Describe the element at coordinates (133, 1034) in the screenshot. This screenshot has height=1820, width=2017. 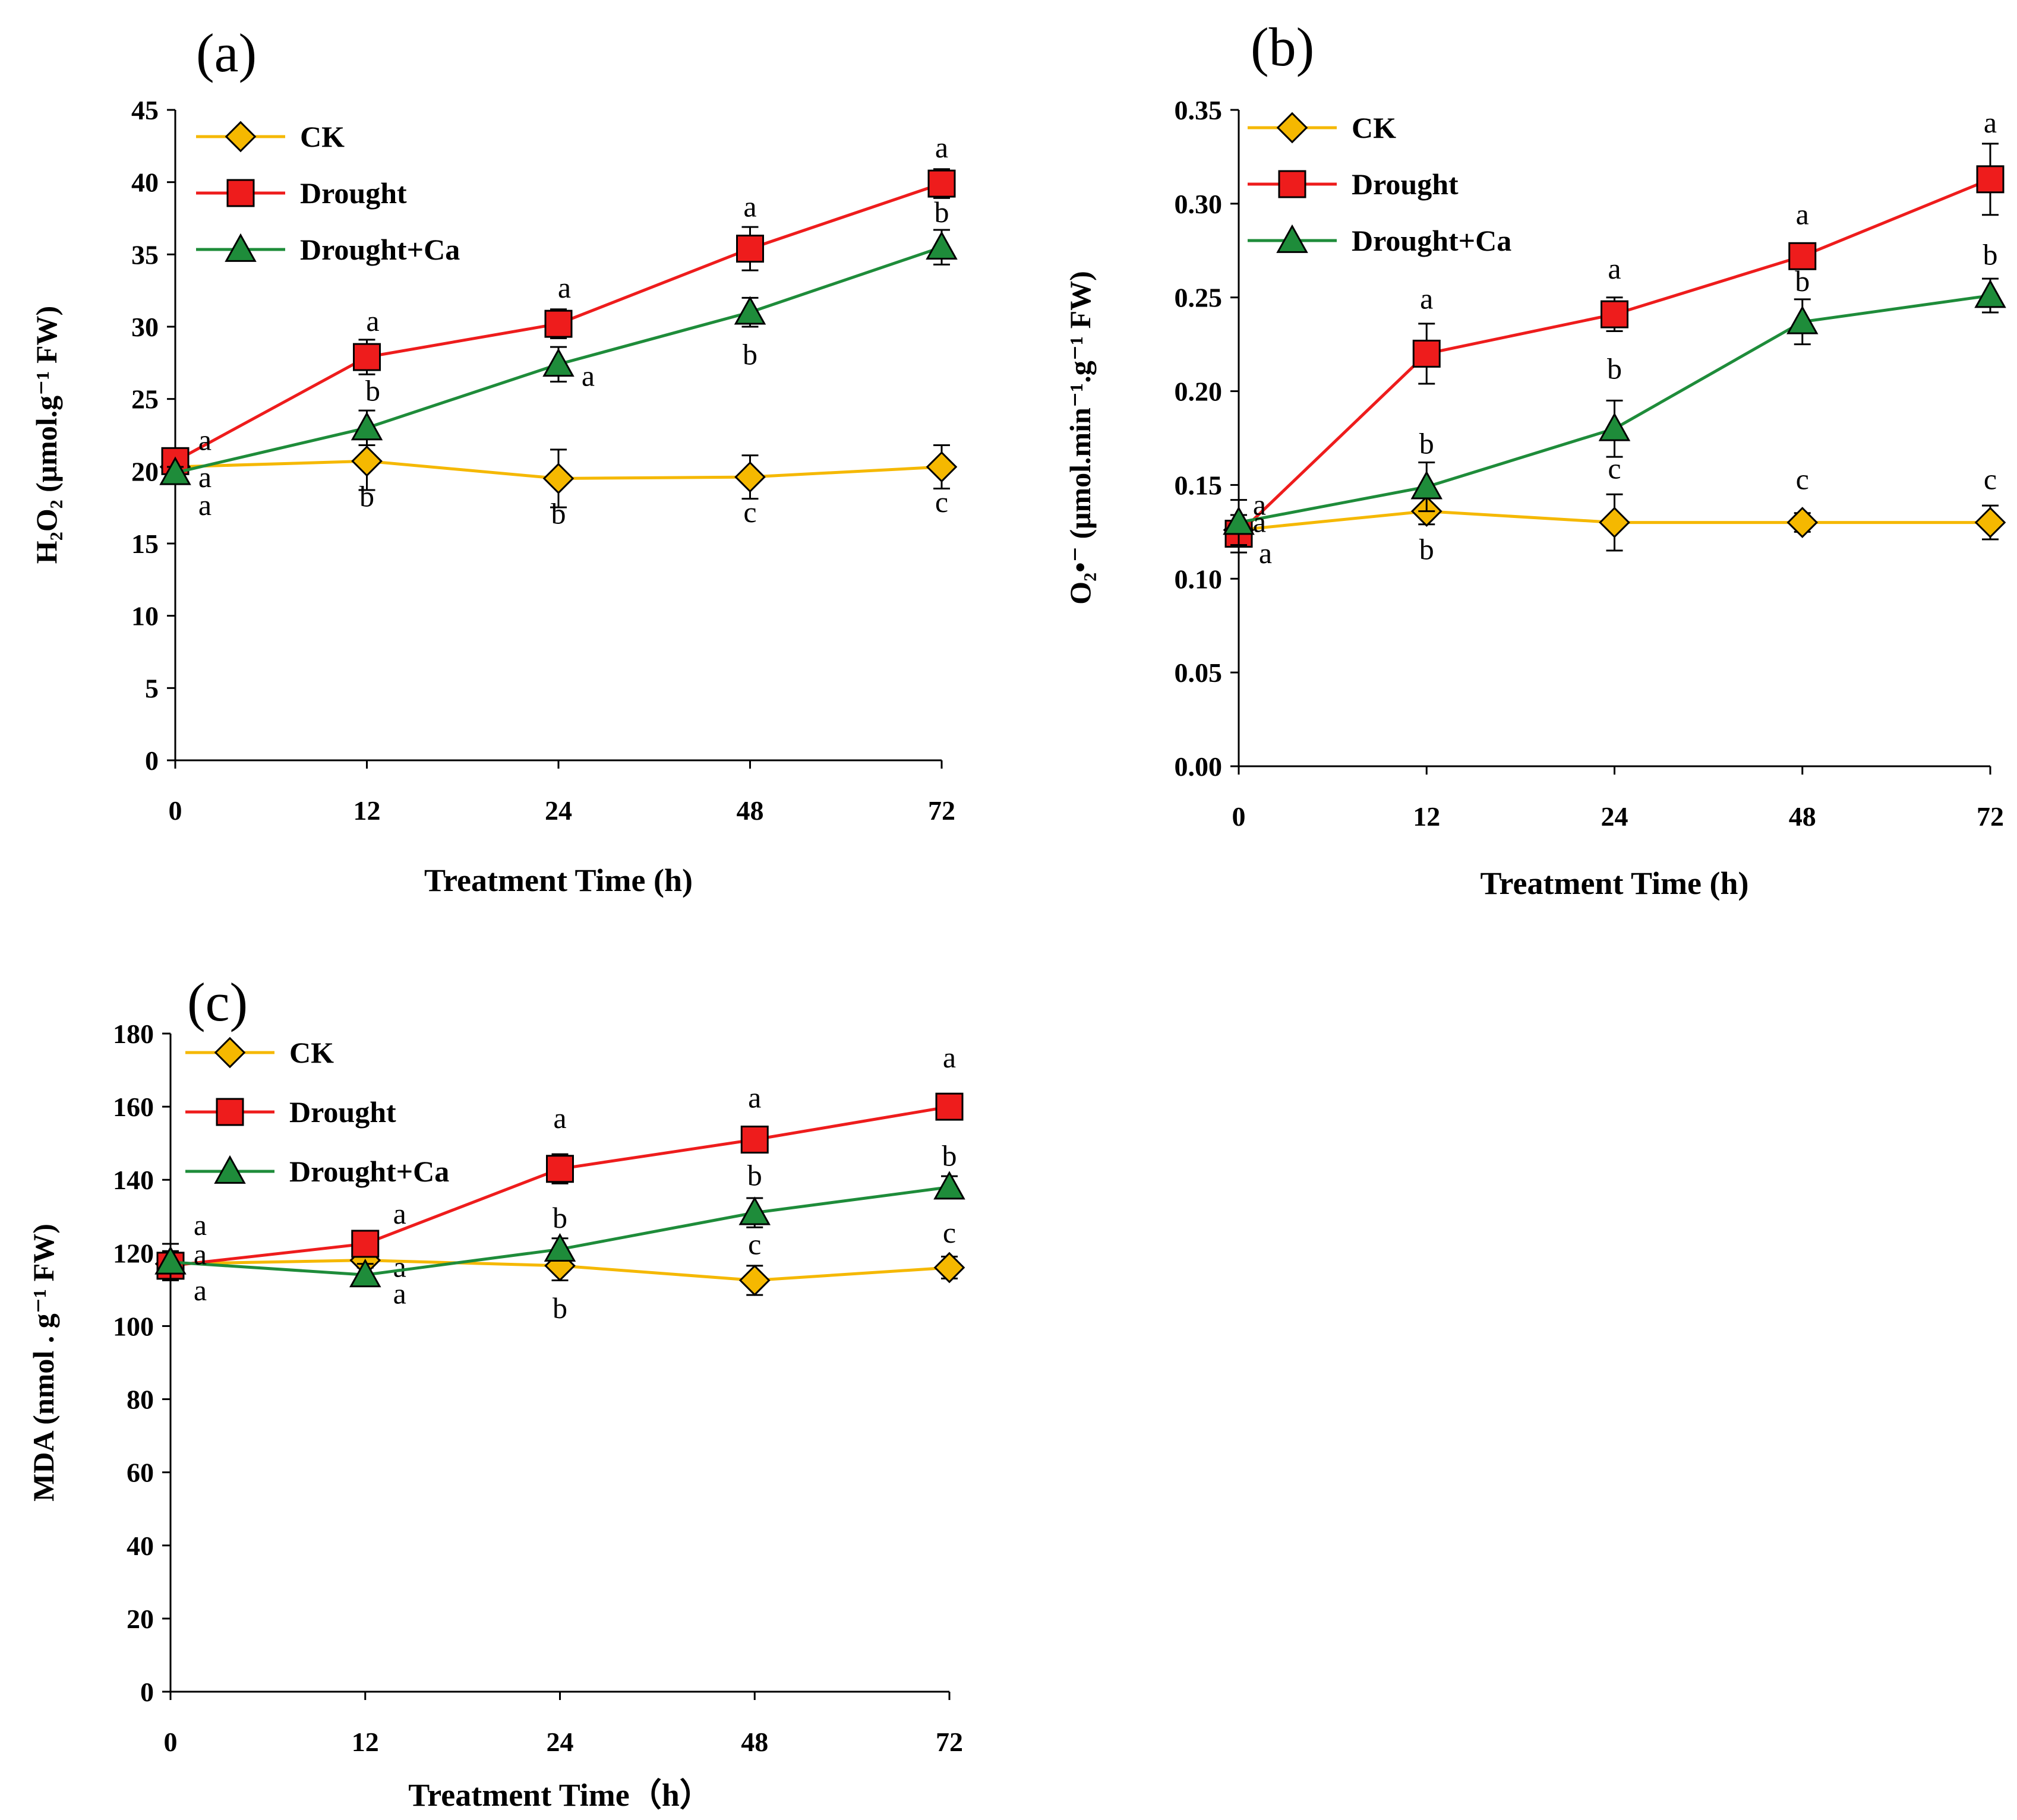
I see `y-tick-label: 180` at that location.